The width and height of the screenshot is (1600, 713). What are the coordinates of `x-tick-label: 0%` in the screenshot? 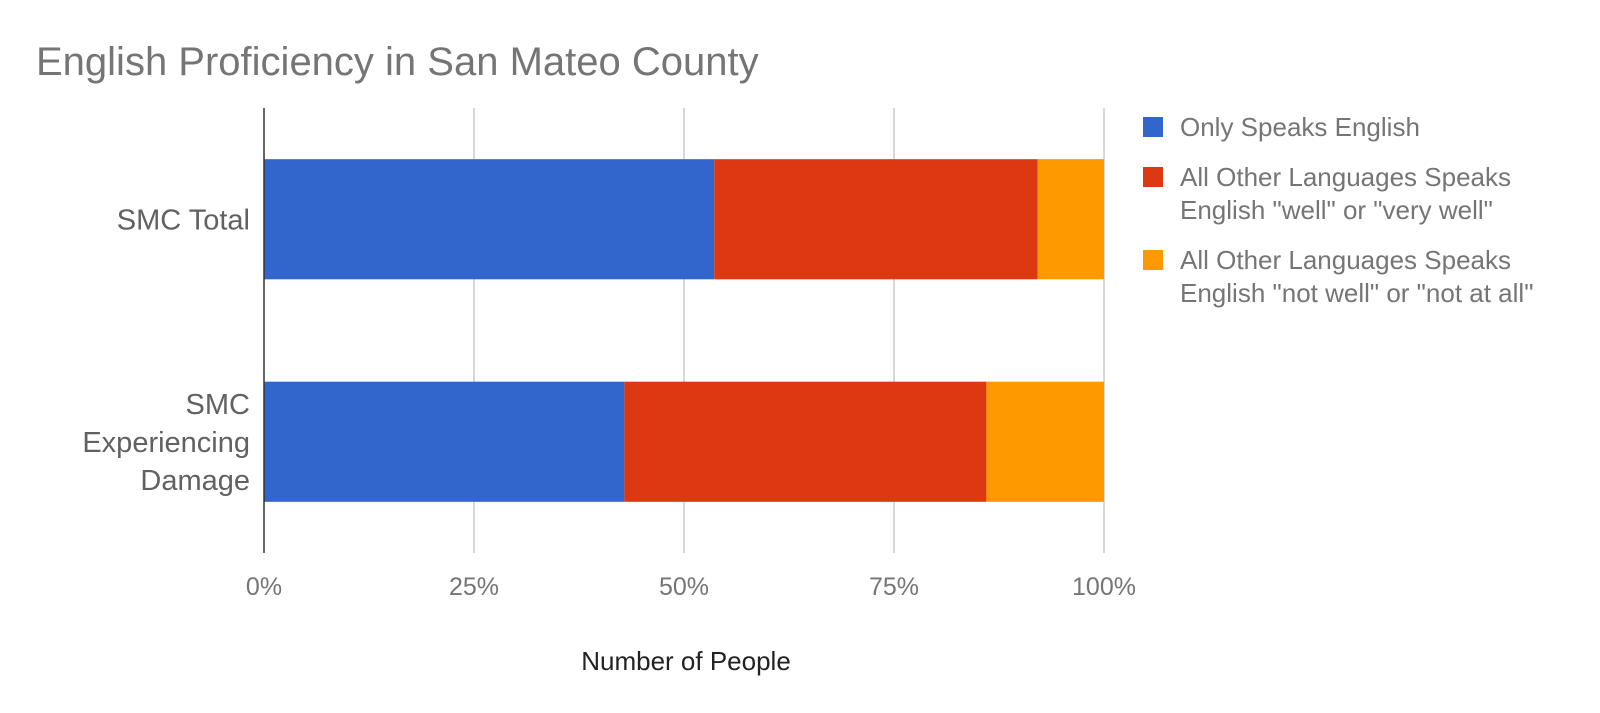 It's located at (264, 587).